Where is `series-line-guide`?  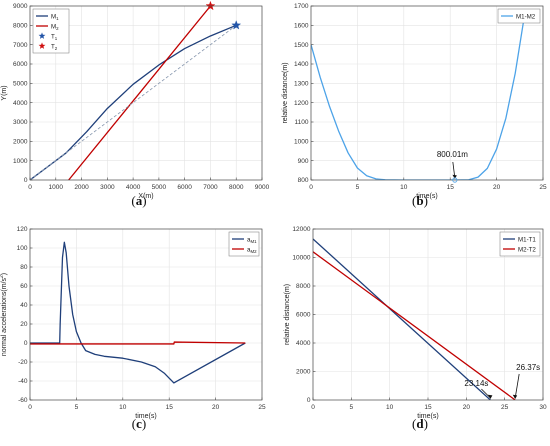
series-line-guide is located at coordinates (133, 102).